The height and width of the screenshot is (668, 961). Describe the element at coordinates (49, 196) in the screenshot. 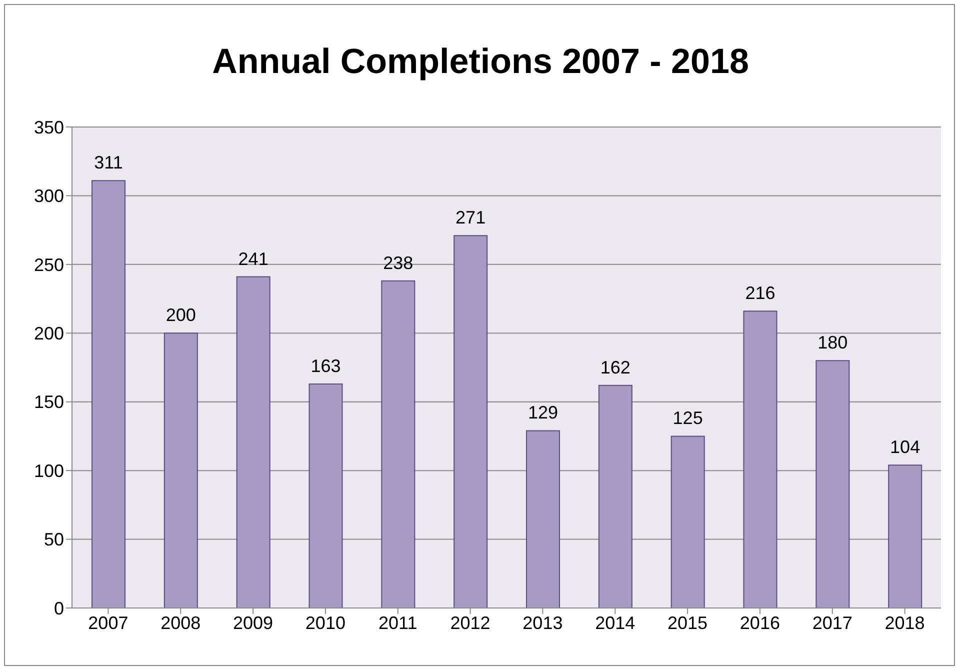

I see `y-tick-label: 300` at that location.